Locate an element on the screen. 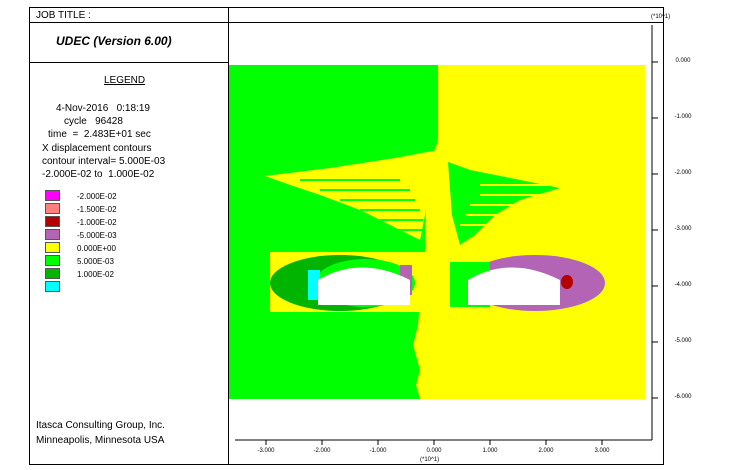 Image resolution: width=750 pixels, height=470 pixels. right-tunnel is located at coordinates (514, 286).